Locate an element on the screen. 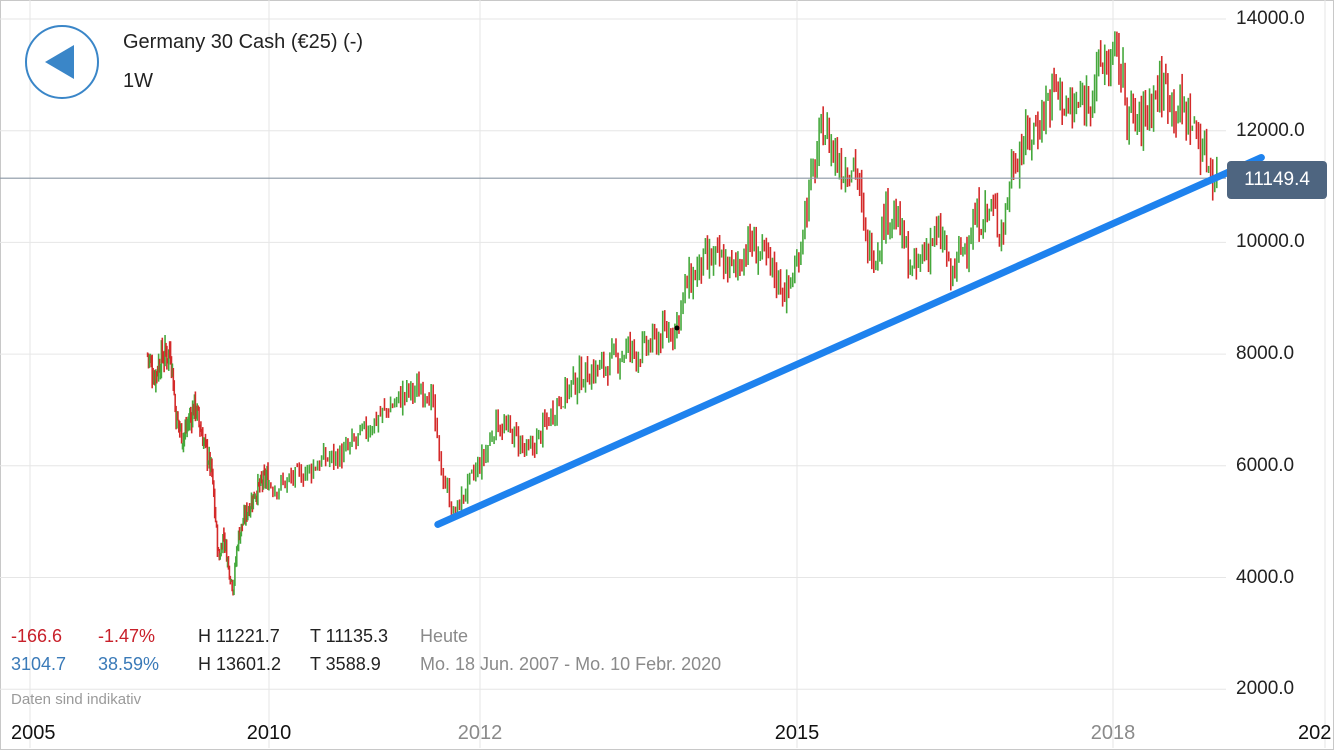 Image resolution: width=1334 pixels, height=750 pixels. period-change: 3104.7 is located at coordinates (39, 664).